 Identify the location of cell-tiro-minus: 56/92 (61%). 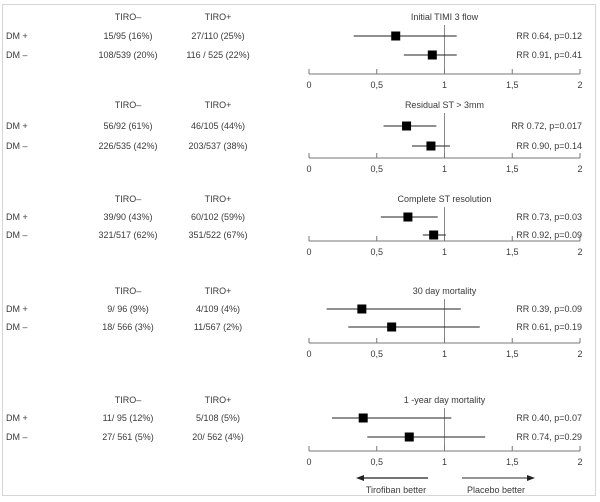
(127, 126).